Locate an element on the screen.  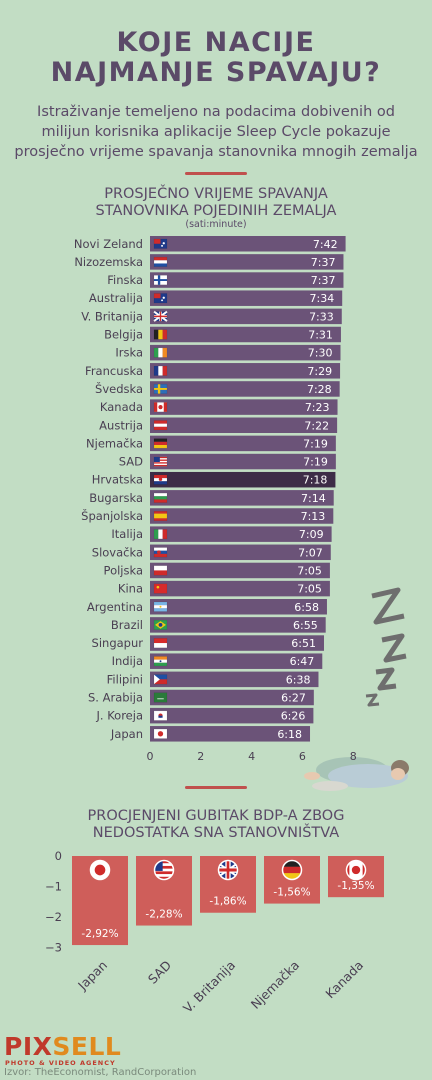
flag-bg-icon is located at coordinates (160, 497).